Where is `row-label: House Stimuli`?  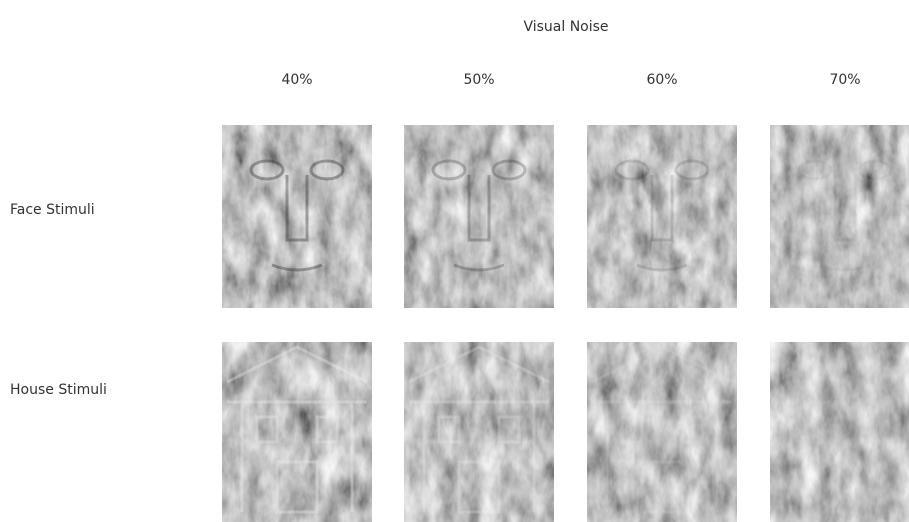 row-label: House Stimuli is located at coordinates (58, 390).